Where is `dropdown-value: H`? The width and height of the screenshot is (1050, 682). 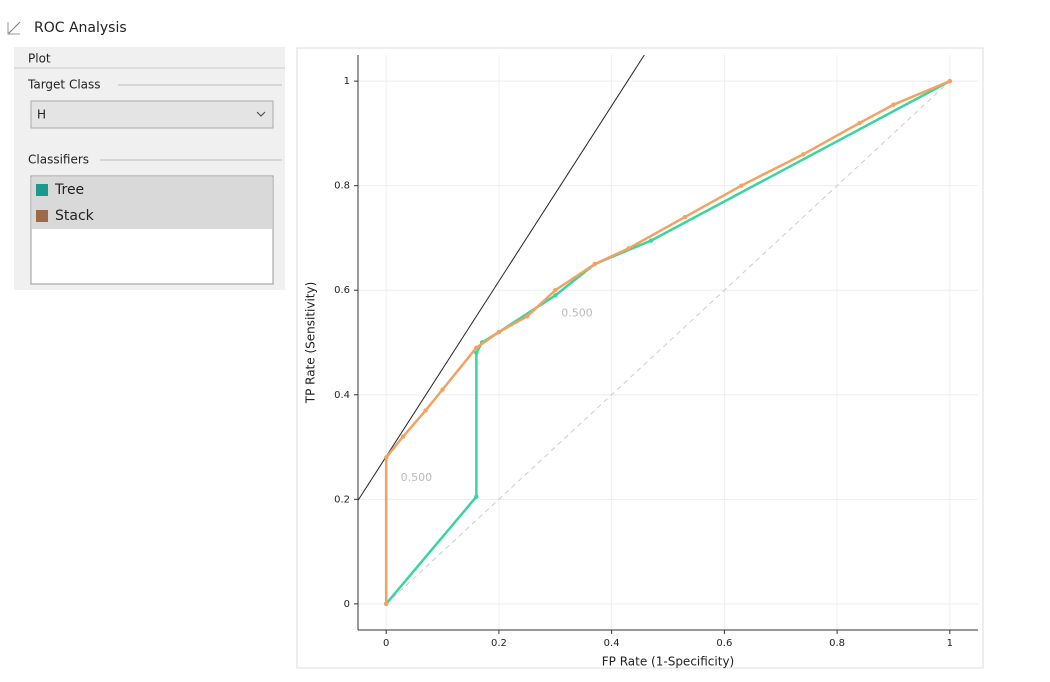 dropdown-value: H is located at coordinates (41, 115).